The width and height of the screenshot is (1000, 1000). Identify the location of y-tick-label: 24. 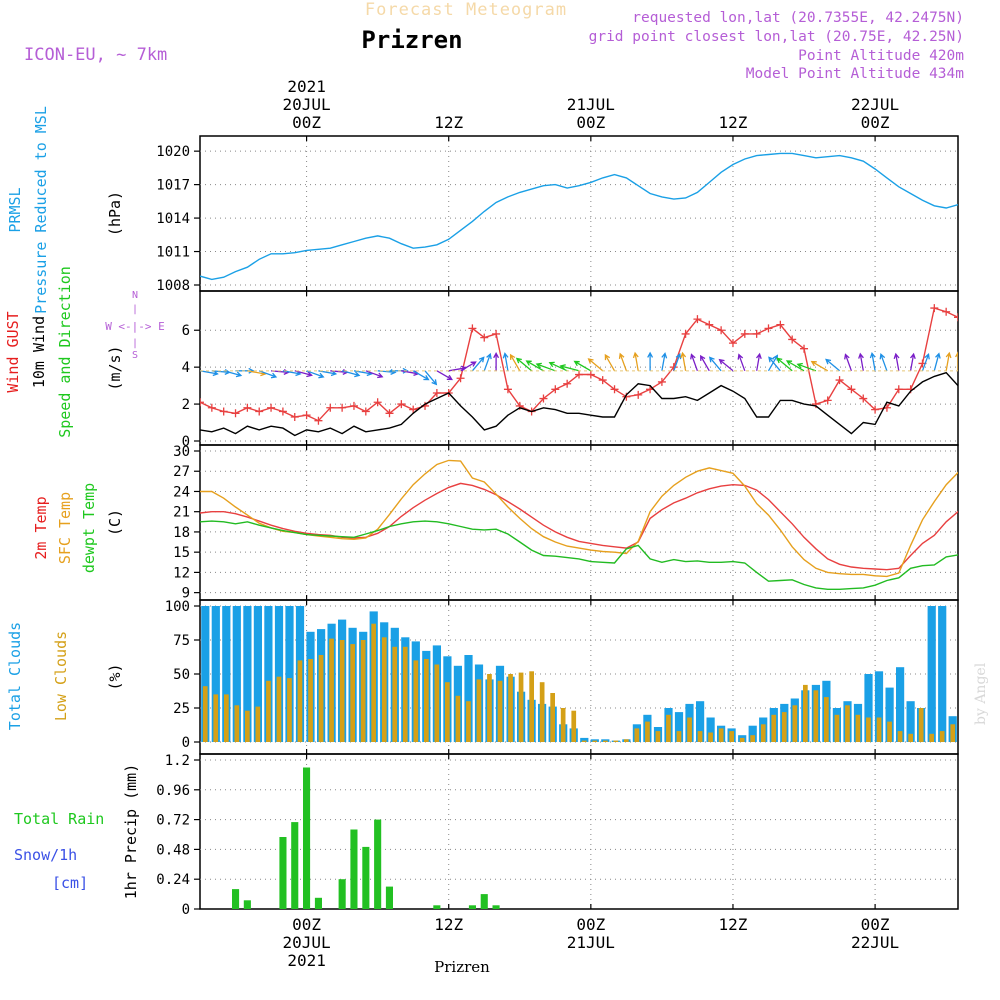
(181, 492).